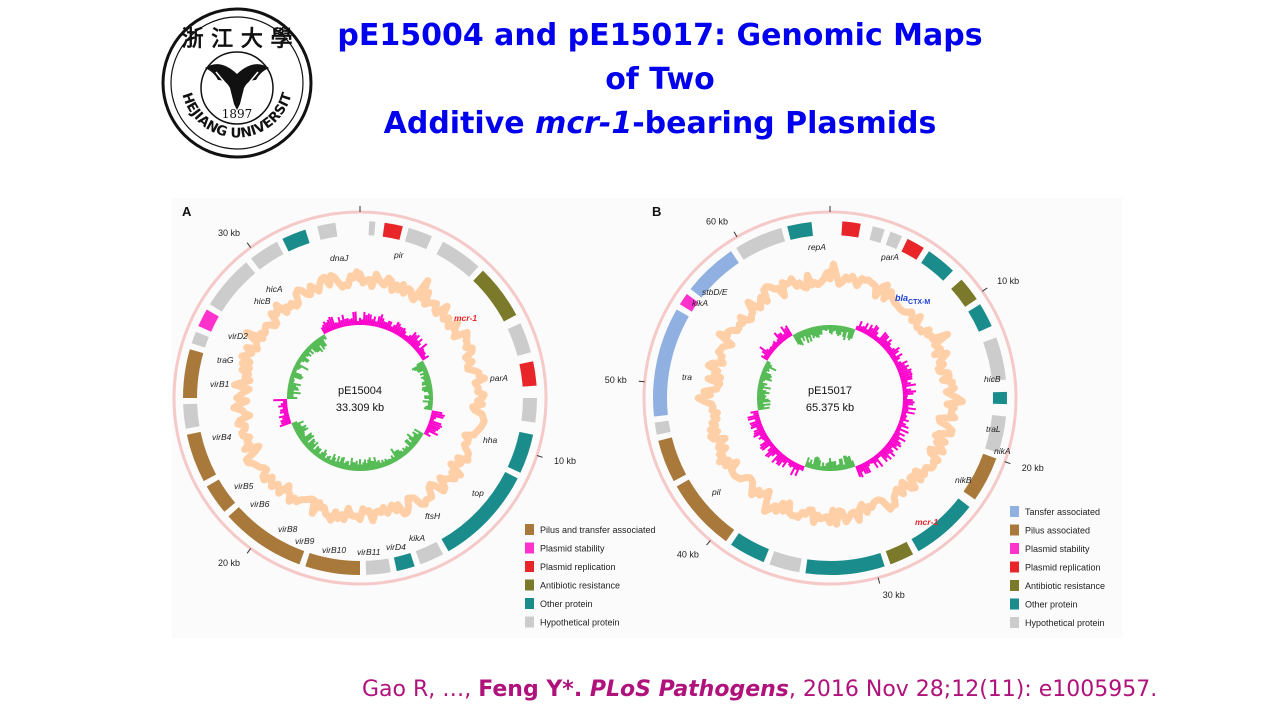 This screenshot has width=1280, height=720. I want to click on gene-label-bla-ctx-m: blaCTX-M, so click(912, 299).